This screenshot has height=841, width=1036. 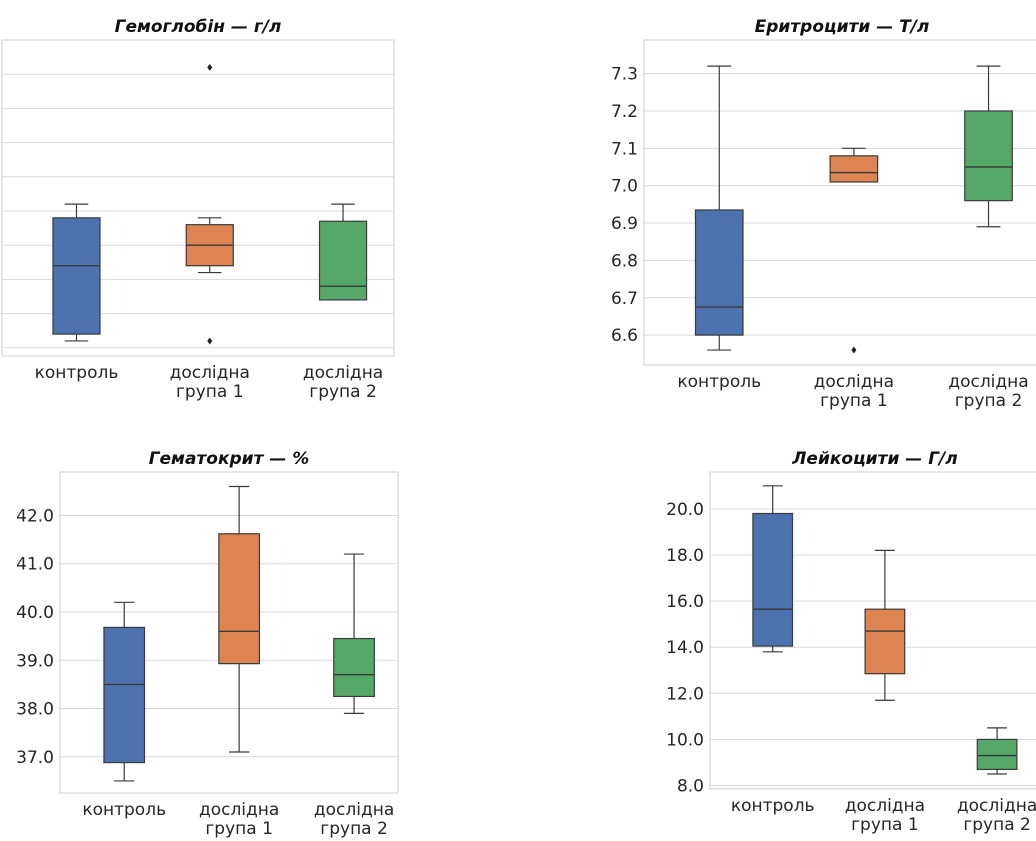 What do you see at coordinates (685, 556) in the screenshot?
I see `y-tick-label: 18.0` at bounding box center [685, 556].